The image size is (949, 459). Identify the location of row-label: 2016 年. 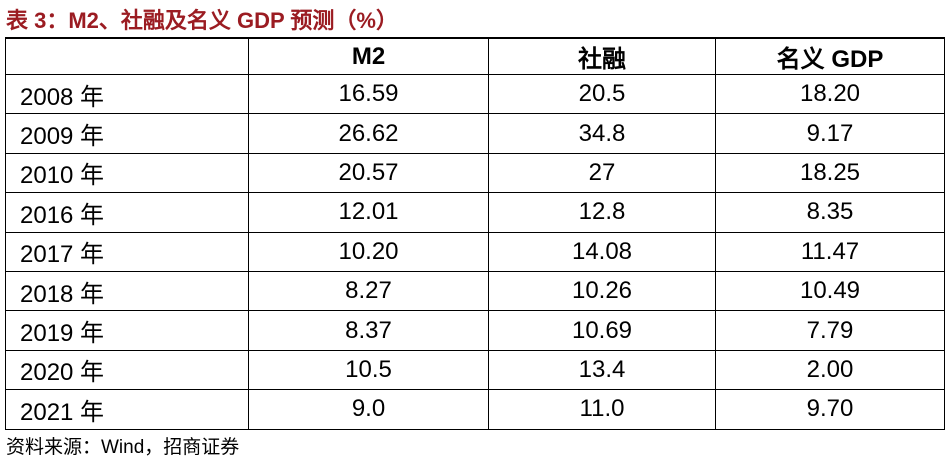
(127, 212).